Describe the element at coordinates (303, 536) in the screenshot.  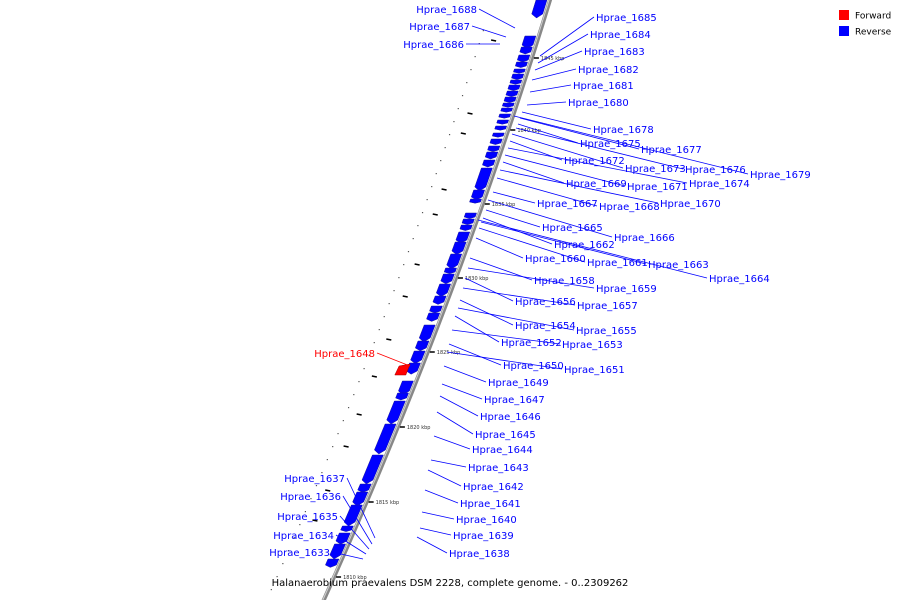
I see `gene-label-hprae-1634: Hprae_1634` at that location.